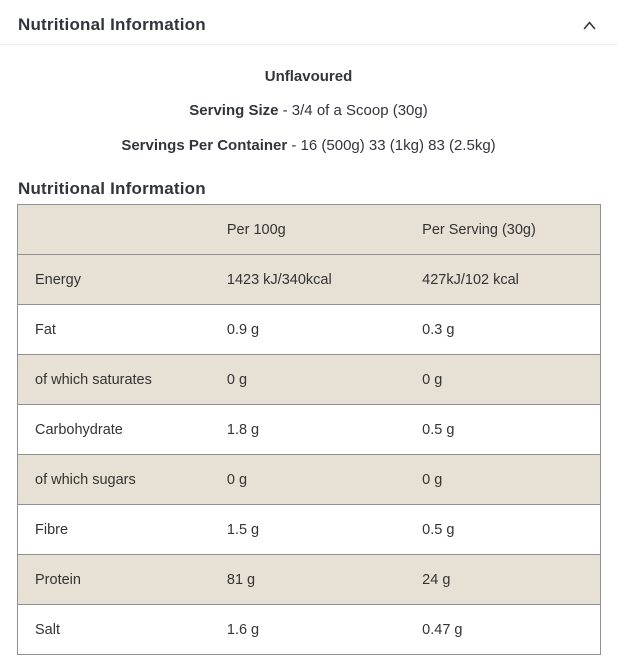  I want to click on table-row: of which sugars 0 g 0 g, so click(309, 479).